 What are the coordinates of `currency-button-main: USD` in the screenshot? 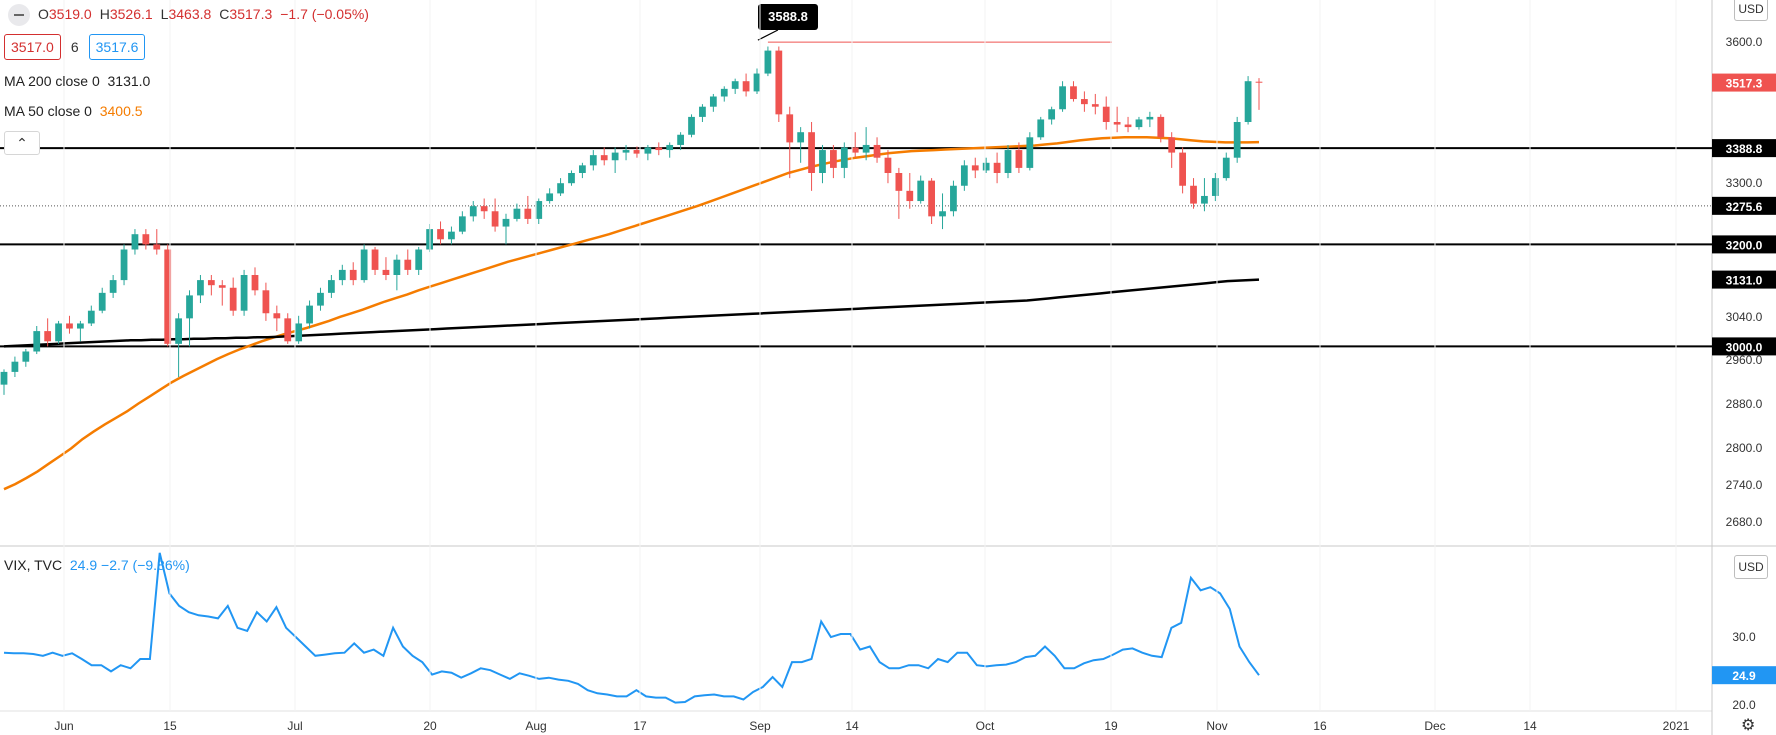 It's located at (1751, 10).